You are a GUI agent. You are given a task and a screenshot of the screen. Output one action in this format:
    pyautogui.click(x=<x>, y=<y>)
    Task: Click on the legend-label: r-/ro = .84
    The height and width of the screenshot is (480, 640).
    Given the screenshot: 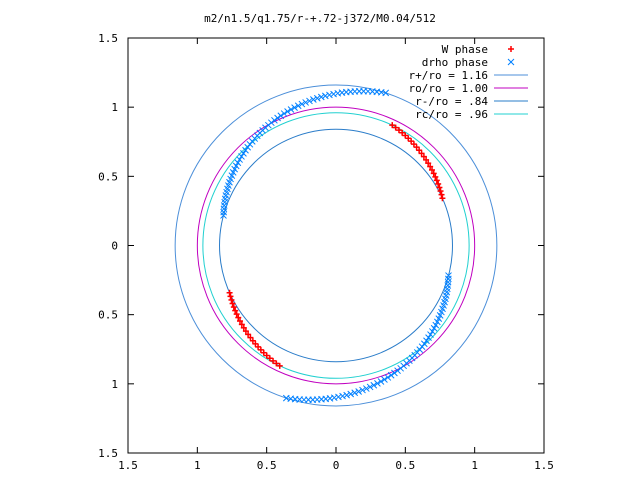 What is the action you would take?
    pyautogui.click(x=451, y=101)
    